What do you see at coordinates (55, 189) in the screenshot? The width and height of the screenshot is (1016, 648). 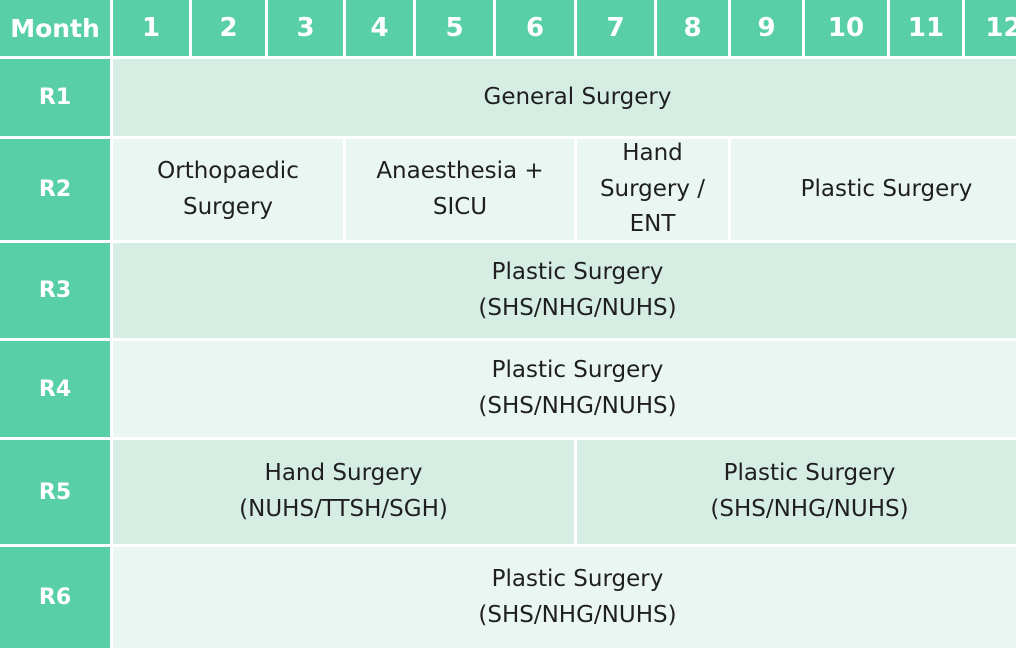 I see `row-label: R2` at bounding box center [55, 189].